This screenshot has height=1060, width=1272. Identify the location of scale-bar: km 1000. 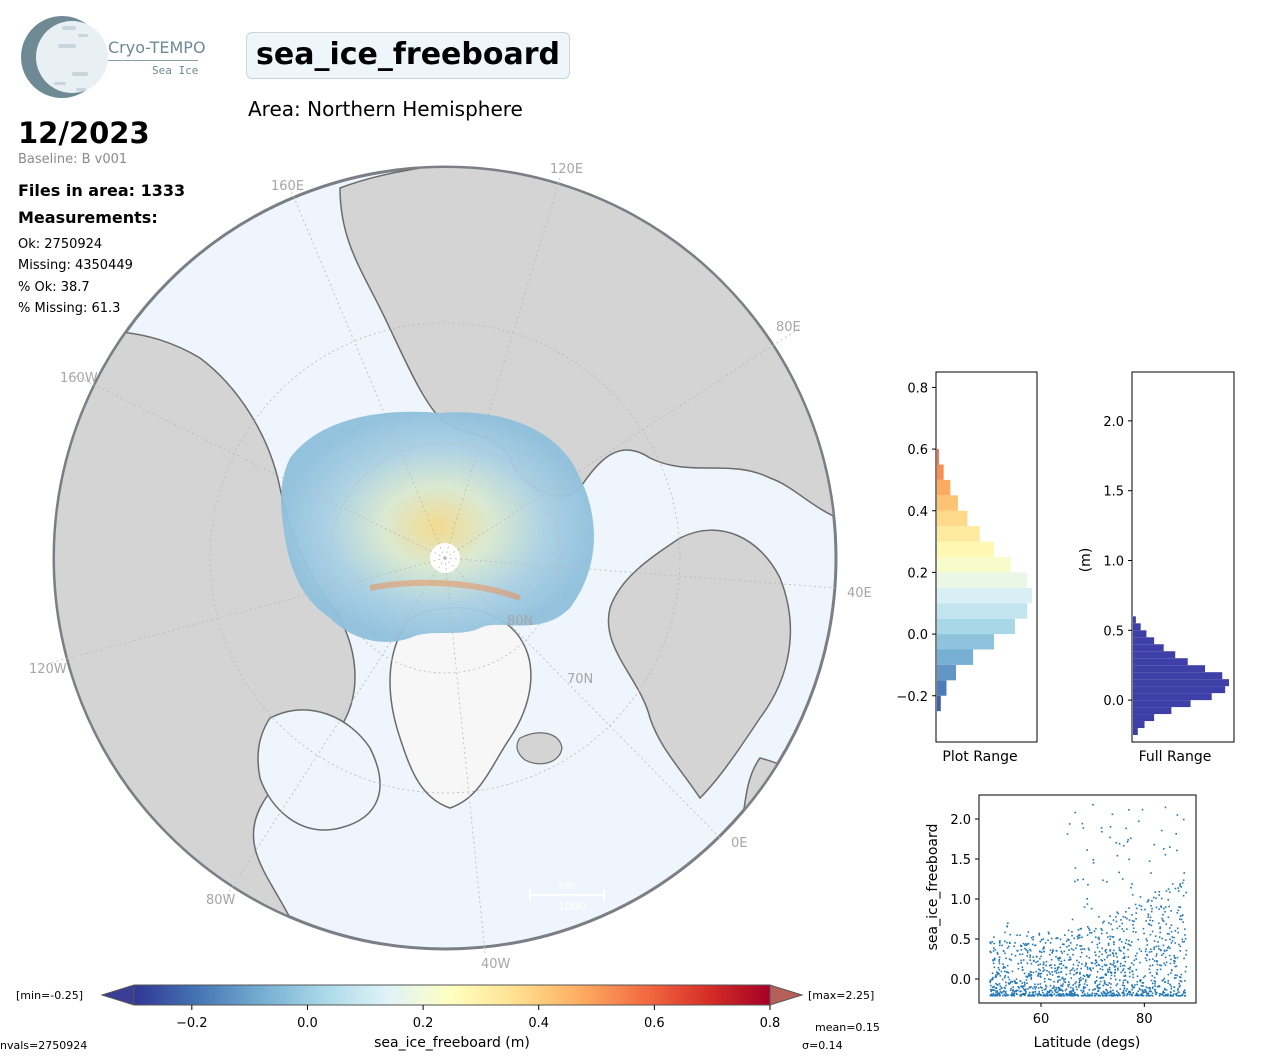
(567, 896).